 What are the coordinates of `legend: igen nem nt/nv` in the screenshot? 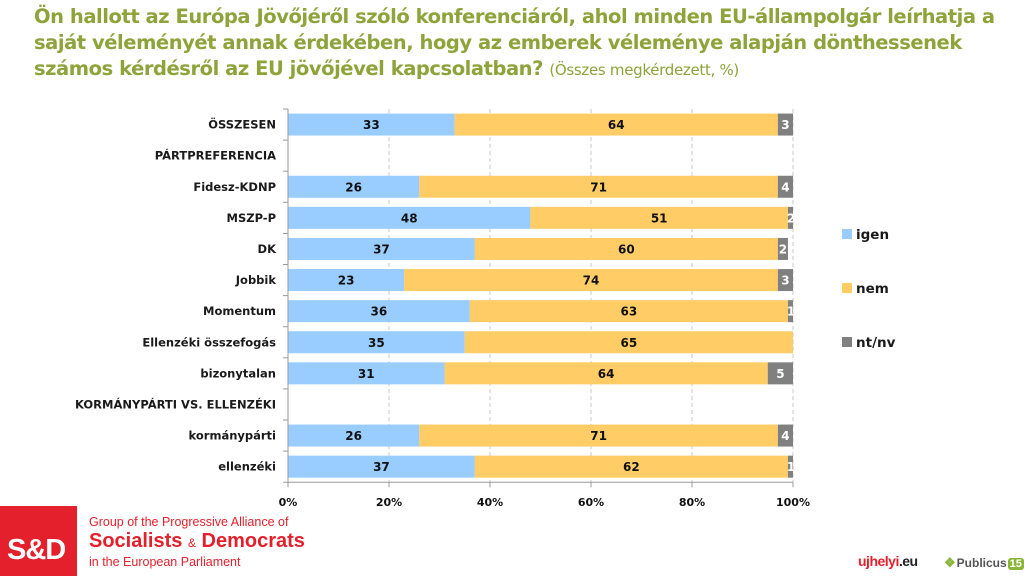 It's located at (869, 289).